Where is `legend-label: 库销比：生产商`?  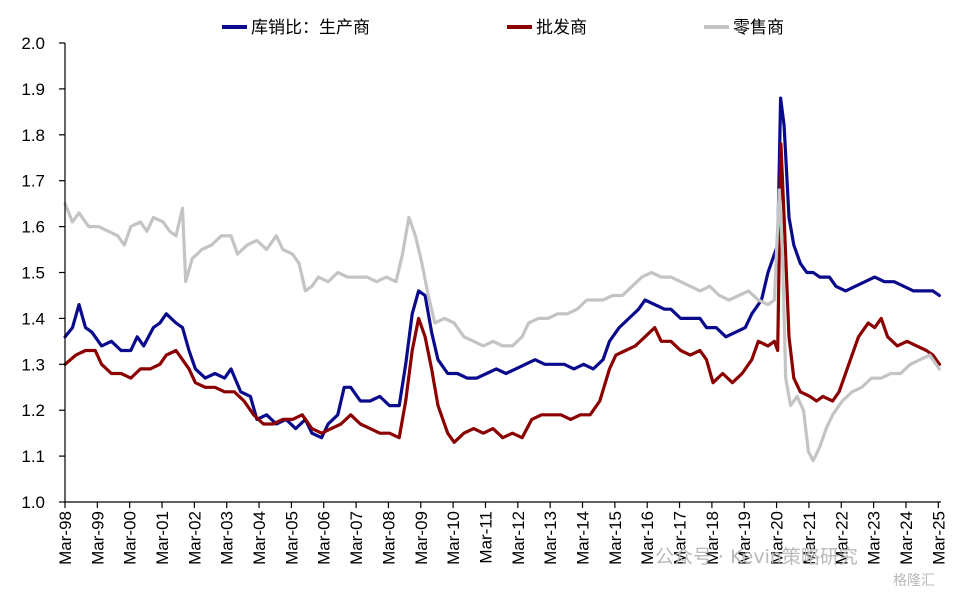
legend-label: 库销比：生产商 is located at coordinates (310, 28).